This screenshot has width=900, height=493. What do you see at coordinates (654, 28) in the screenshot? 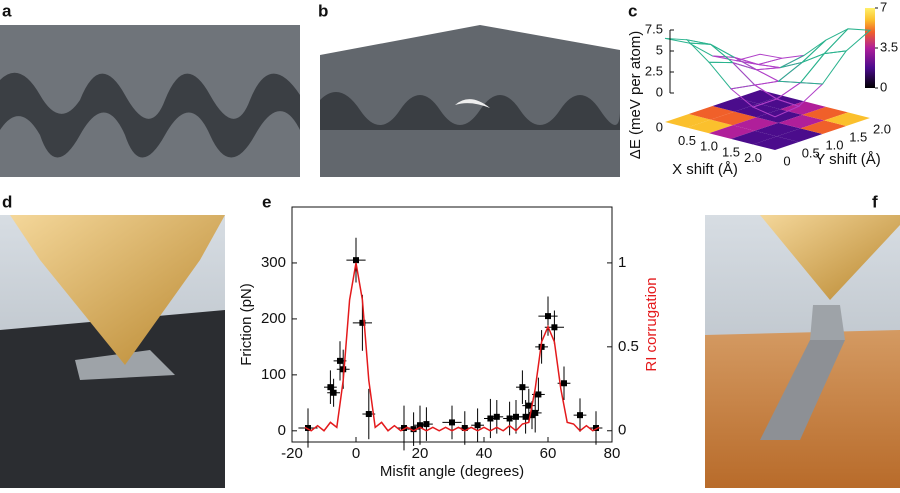
I see `z-tick-label: 7.5` at bounding box center [654, 28].